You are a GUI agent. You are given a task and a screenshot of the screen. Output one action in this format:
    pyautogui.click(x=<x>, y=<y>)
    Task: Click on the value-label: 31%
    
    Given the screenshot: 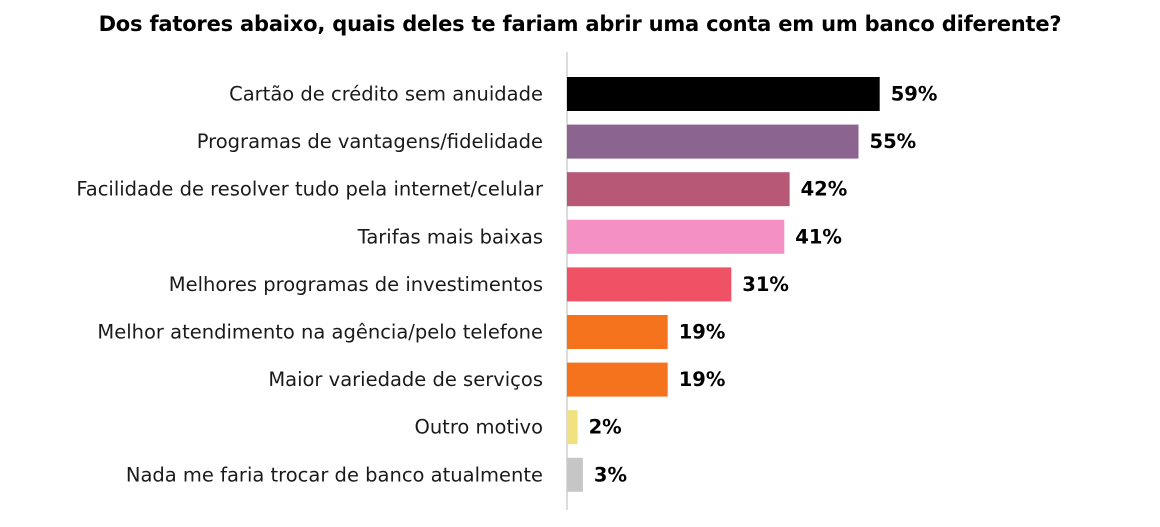 What is the action you would take?
    pyautogui.click(x=765, y=284)
    